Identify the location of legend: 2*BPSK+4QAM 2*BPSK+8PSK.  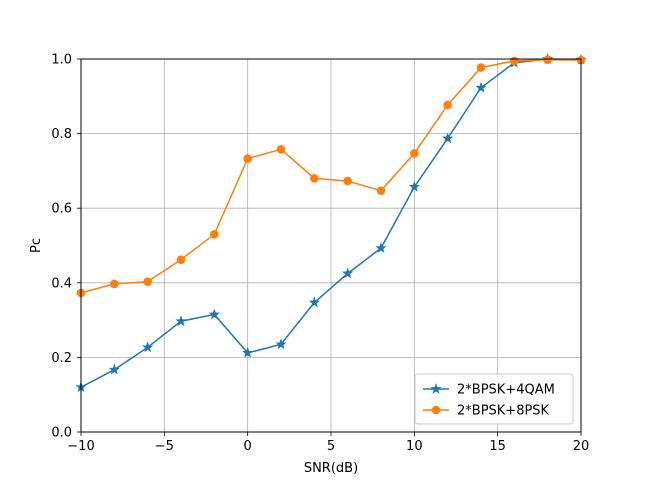
(494, 399).